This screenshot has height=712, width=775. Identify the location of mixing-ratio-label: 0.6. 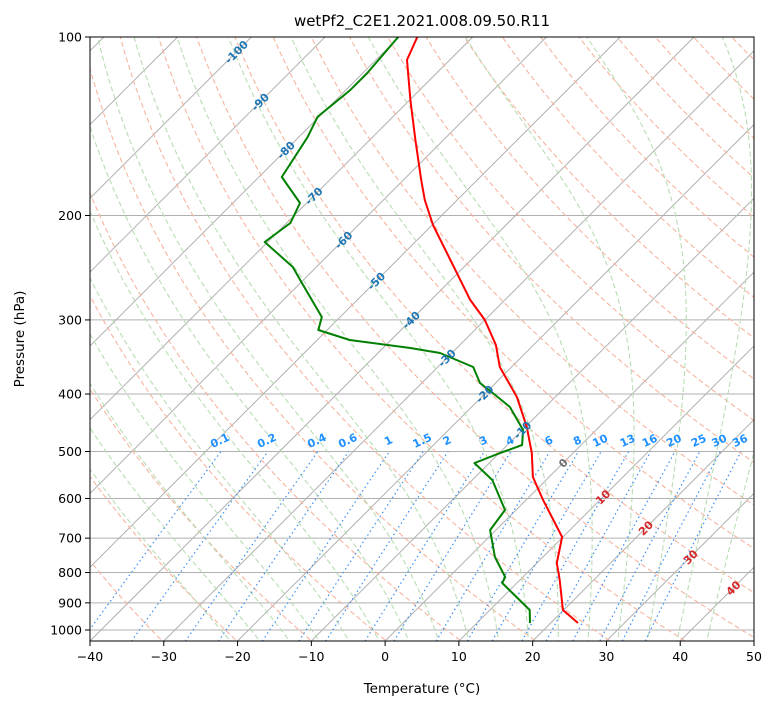
(347, 441).